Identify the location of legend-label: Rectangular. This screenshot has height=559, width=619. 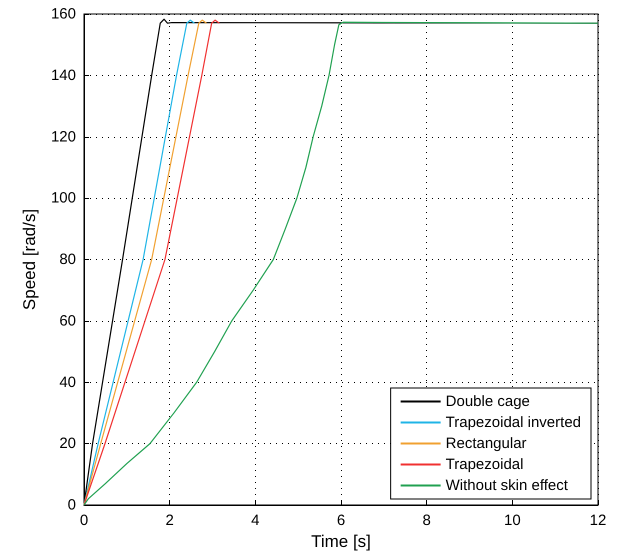
(486, 443).